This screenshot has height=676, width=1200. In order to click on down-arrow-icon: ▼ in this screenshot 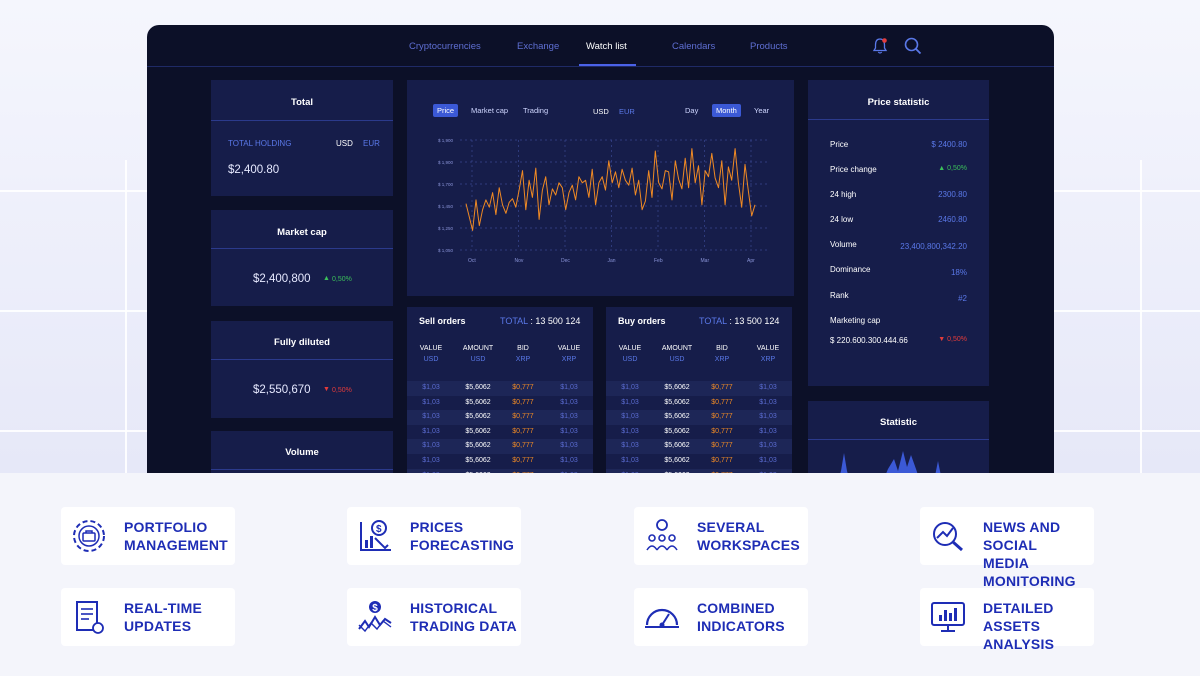, I will do `click(326, 389)`.